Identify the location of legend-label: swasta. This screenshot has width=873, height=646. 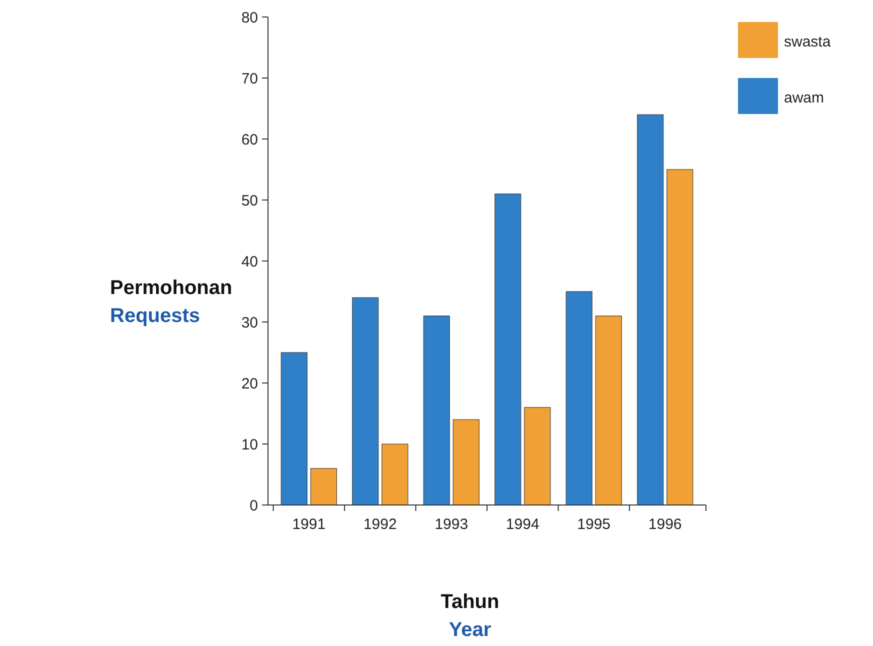
(808, 41).